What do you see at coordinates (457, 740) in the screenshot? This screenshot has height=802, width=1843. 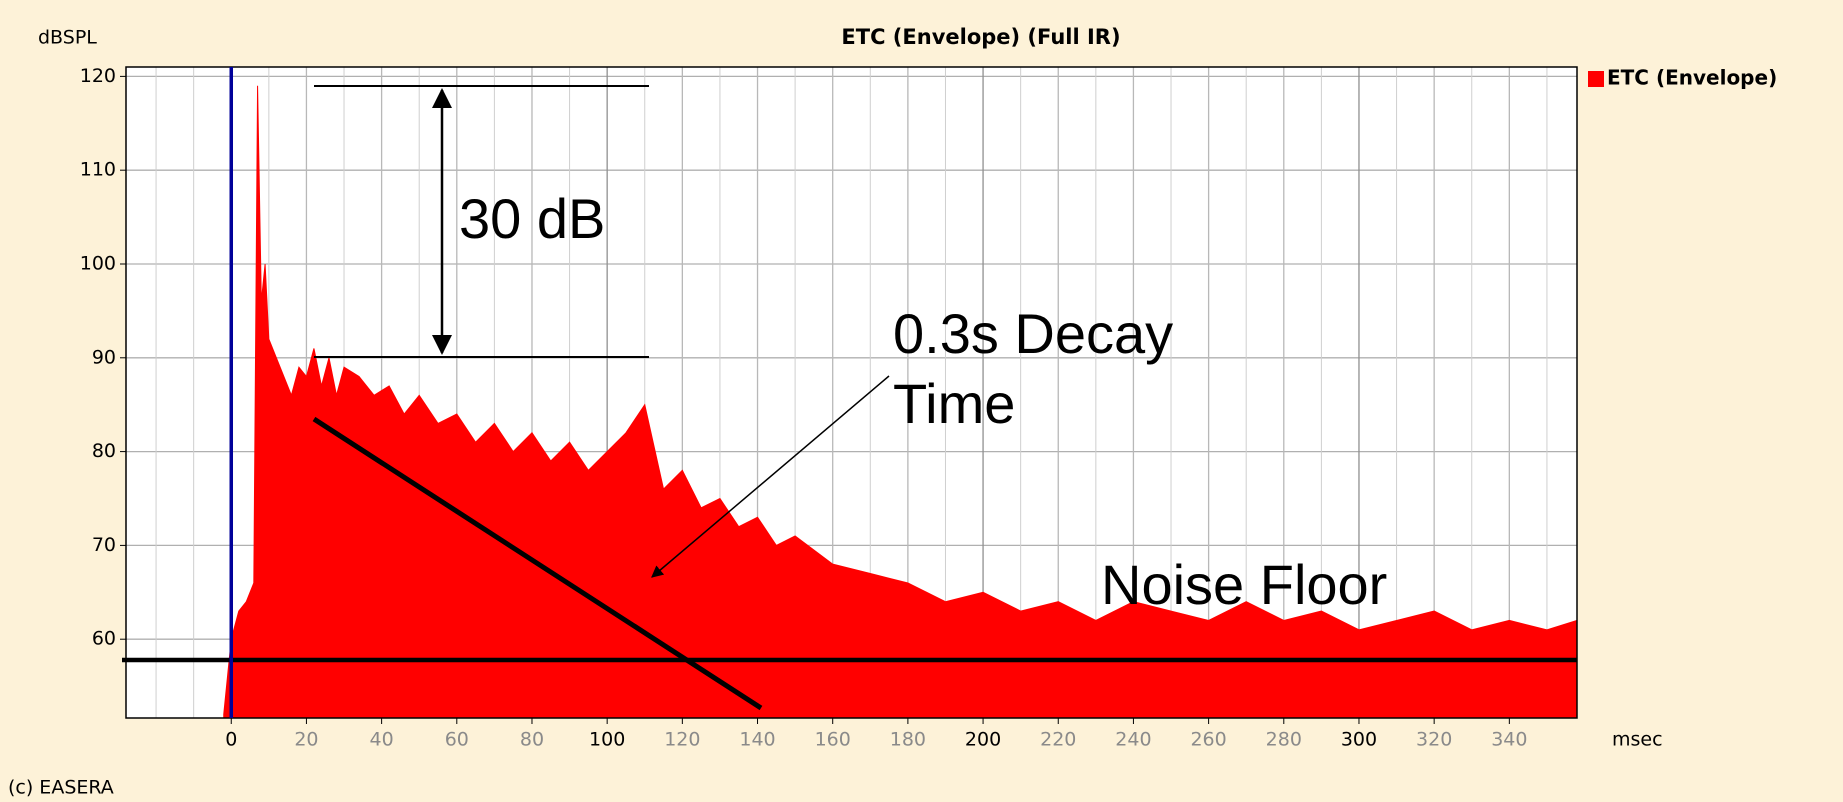 I see `x-tick-label: 60` at bounding box center [457, 740].